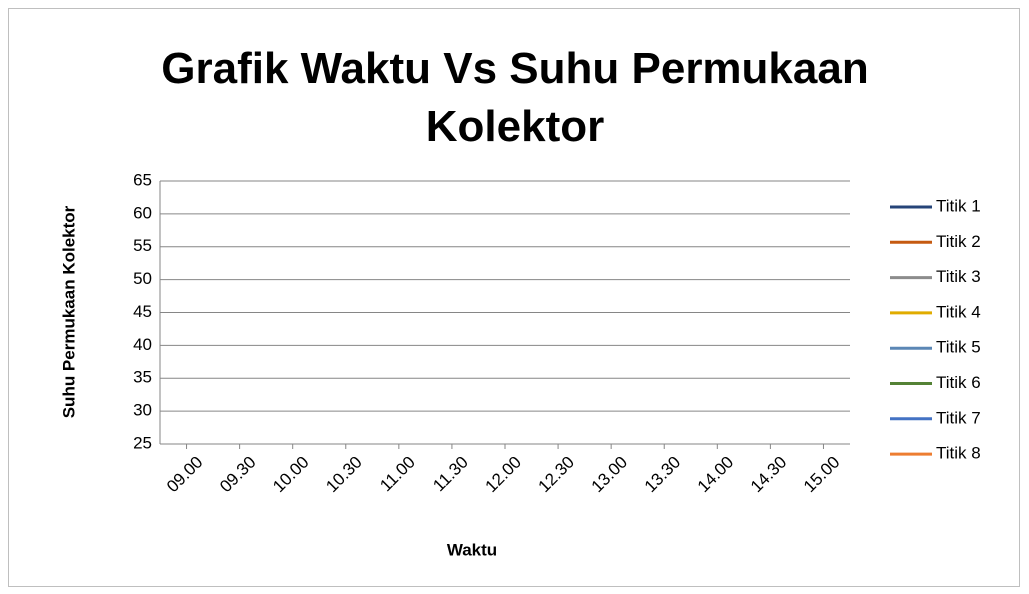 The height and width of the screenshot is (594, 1029). What do you see at coordinates (142, 179) in the screenshot?
I see `y-tick-label: 65` at bounding box center [142, 179].